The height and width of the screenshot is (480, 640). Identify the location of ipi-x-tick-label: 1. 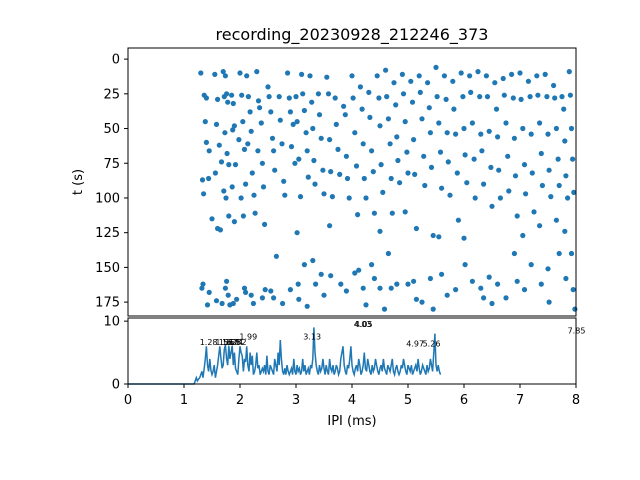
(184, 400).